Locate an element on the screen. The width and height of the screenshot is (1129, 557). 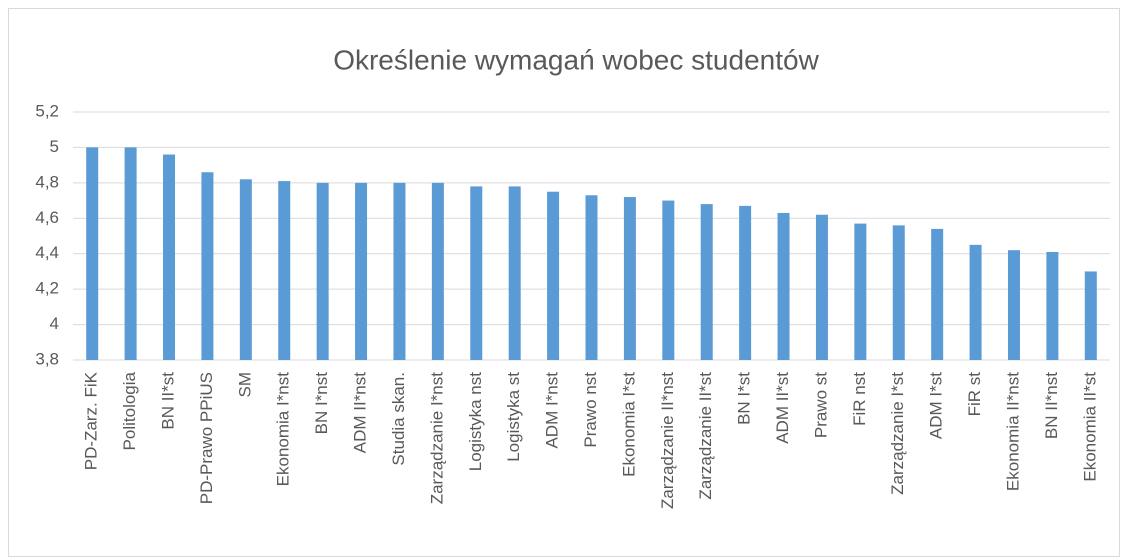
x-tick-label: ADM II*nst is located at coordinates (360, 413).